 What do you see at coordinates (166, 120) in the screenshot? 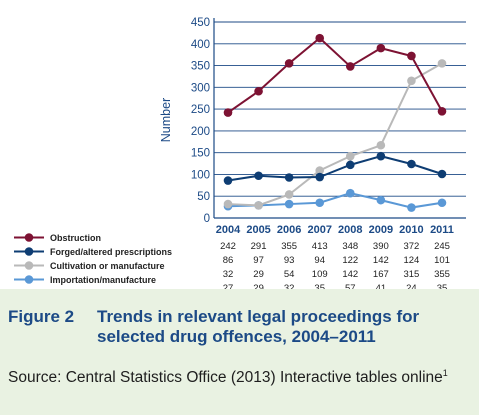
I see `y-axis-title: Number` at bounding box center [166, 120].